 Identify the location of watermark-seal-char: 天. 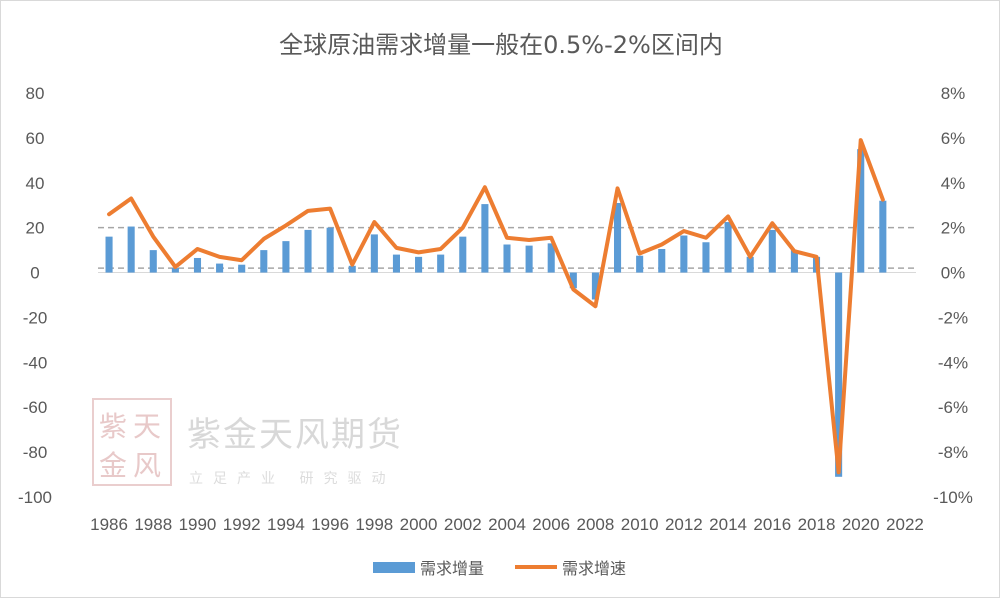
(148, 426).